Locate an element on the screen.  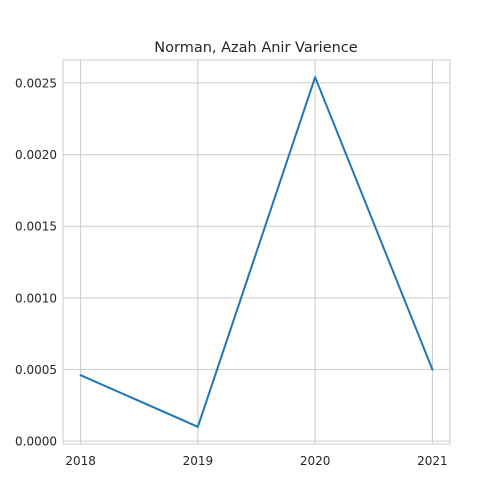
chart-title: Norman, Azah Anir Varience is located at coordinates (256, 48).